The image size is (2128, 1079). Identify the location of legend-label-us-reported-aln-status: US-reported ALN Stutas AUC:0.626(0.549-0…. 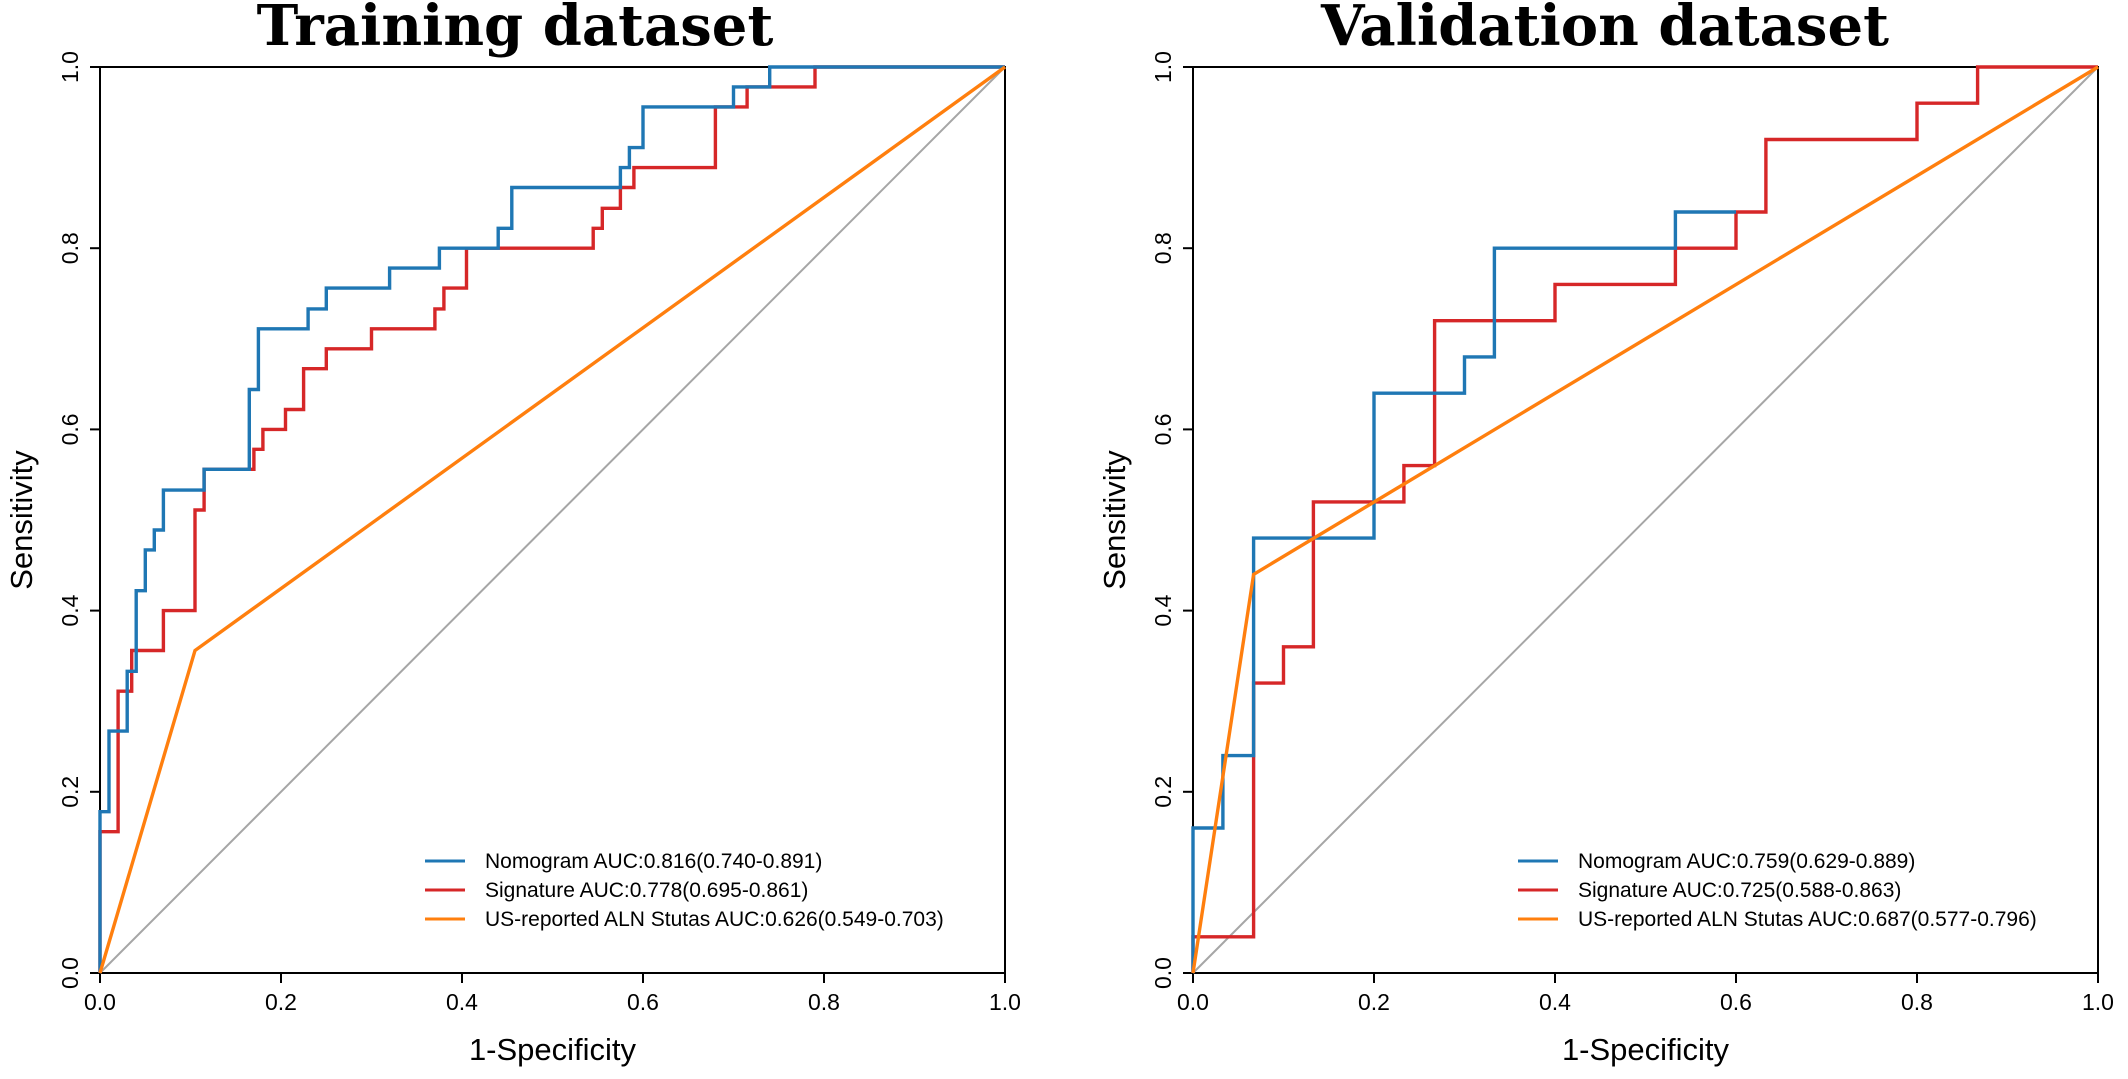
(714, 919).